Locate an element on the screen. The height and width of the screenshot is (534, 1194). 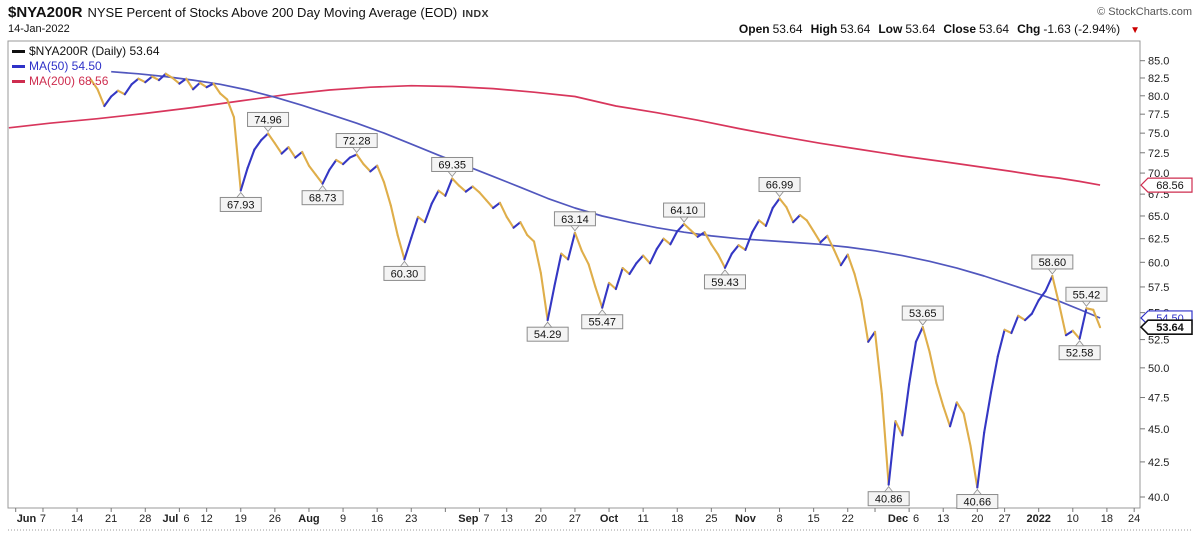
axis-callout-part is located at coordinates (1166, 327).